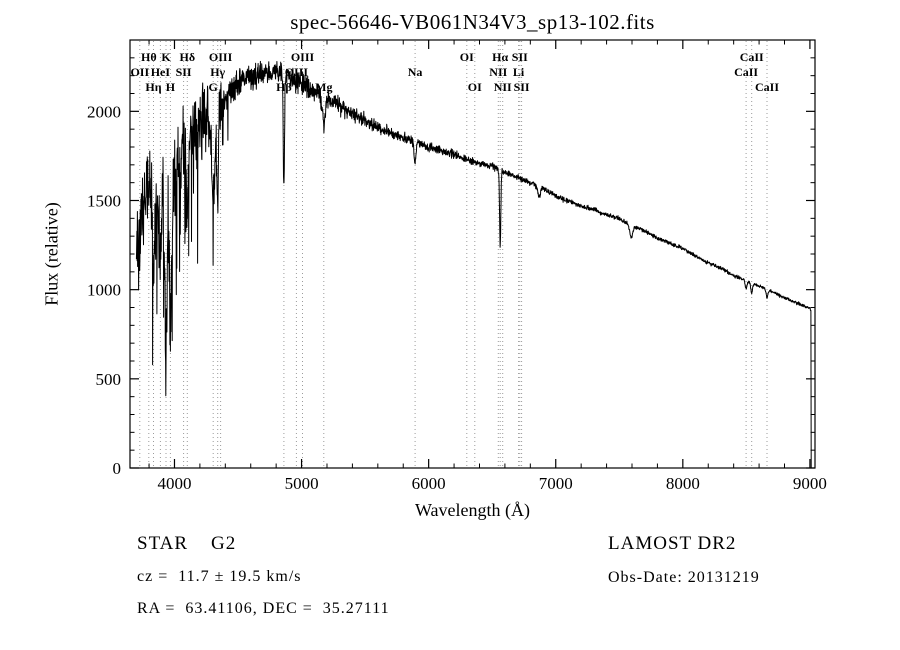 Image resolution: width=900 pixels, height=650 pixels. What do you see at coordinates (104, 111) in the screenshot?
I see `y-tick-label: 2000` at bounding box center [104, 111].